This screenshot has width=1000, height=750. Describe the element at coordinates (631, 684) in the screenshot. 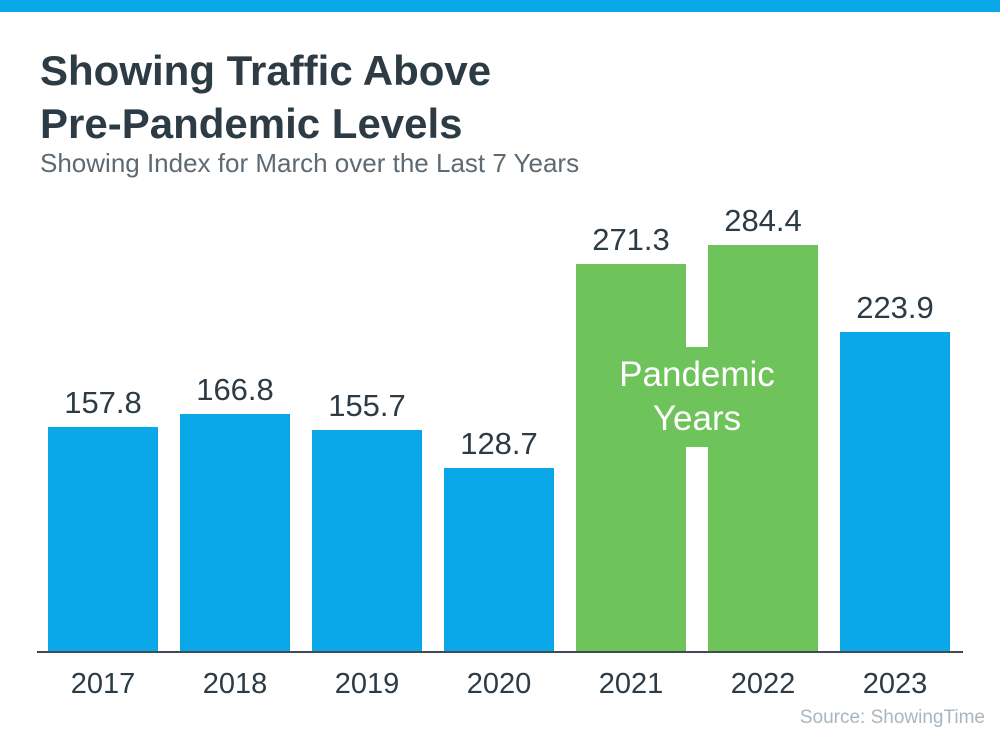

I see `x-tick-label-2021: 2021` at that location.